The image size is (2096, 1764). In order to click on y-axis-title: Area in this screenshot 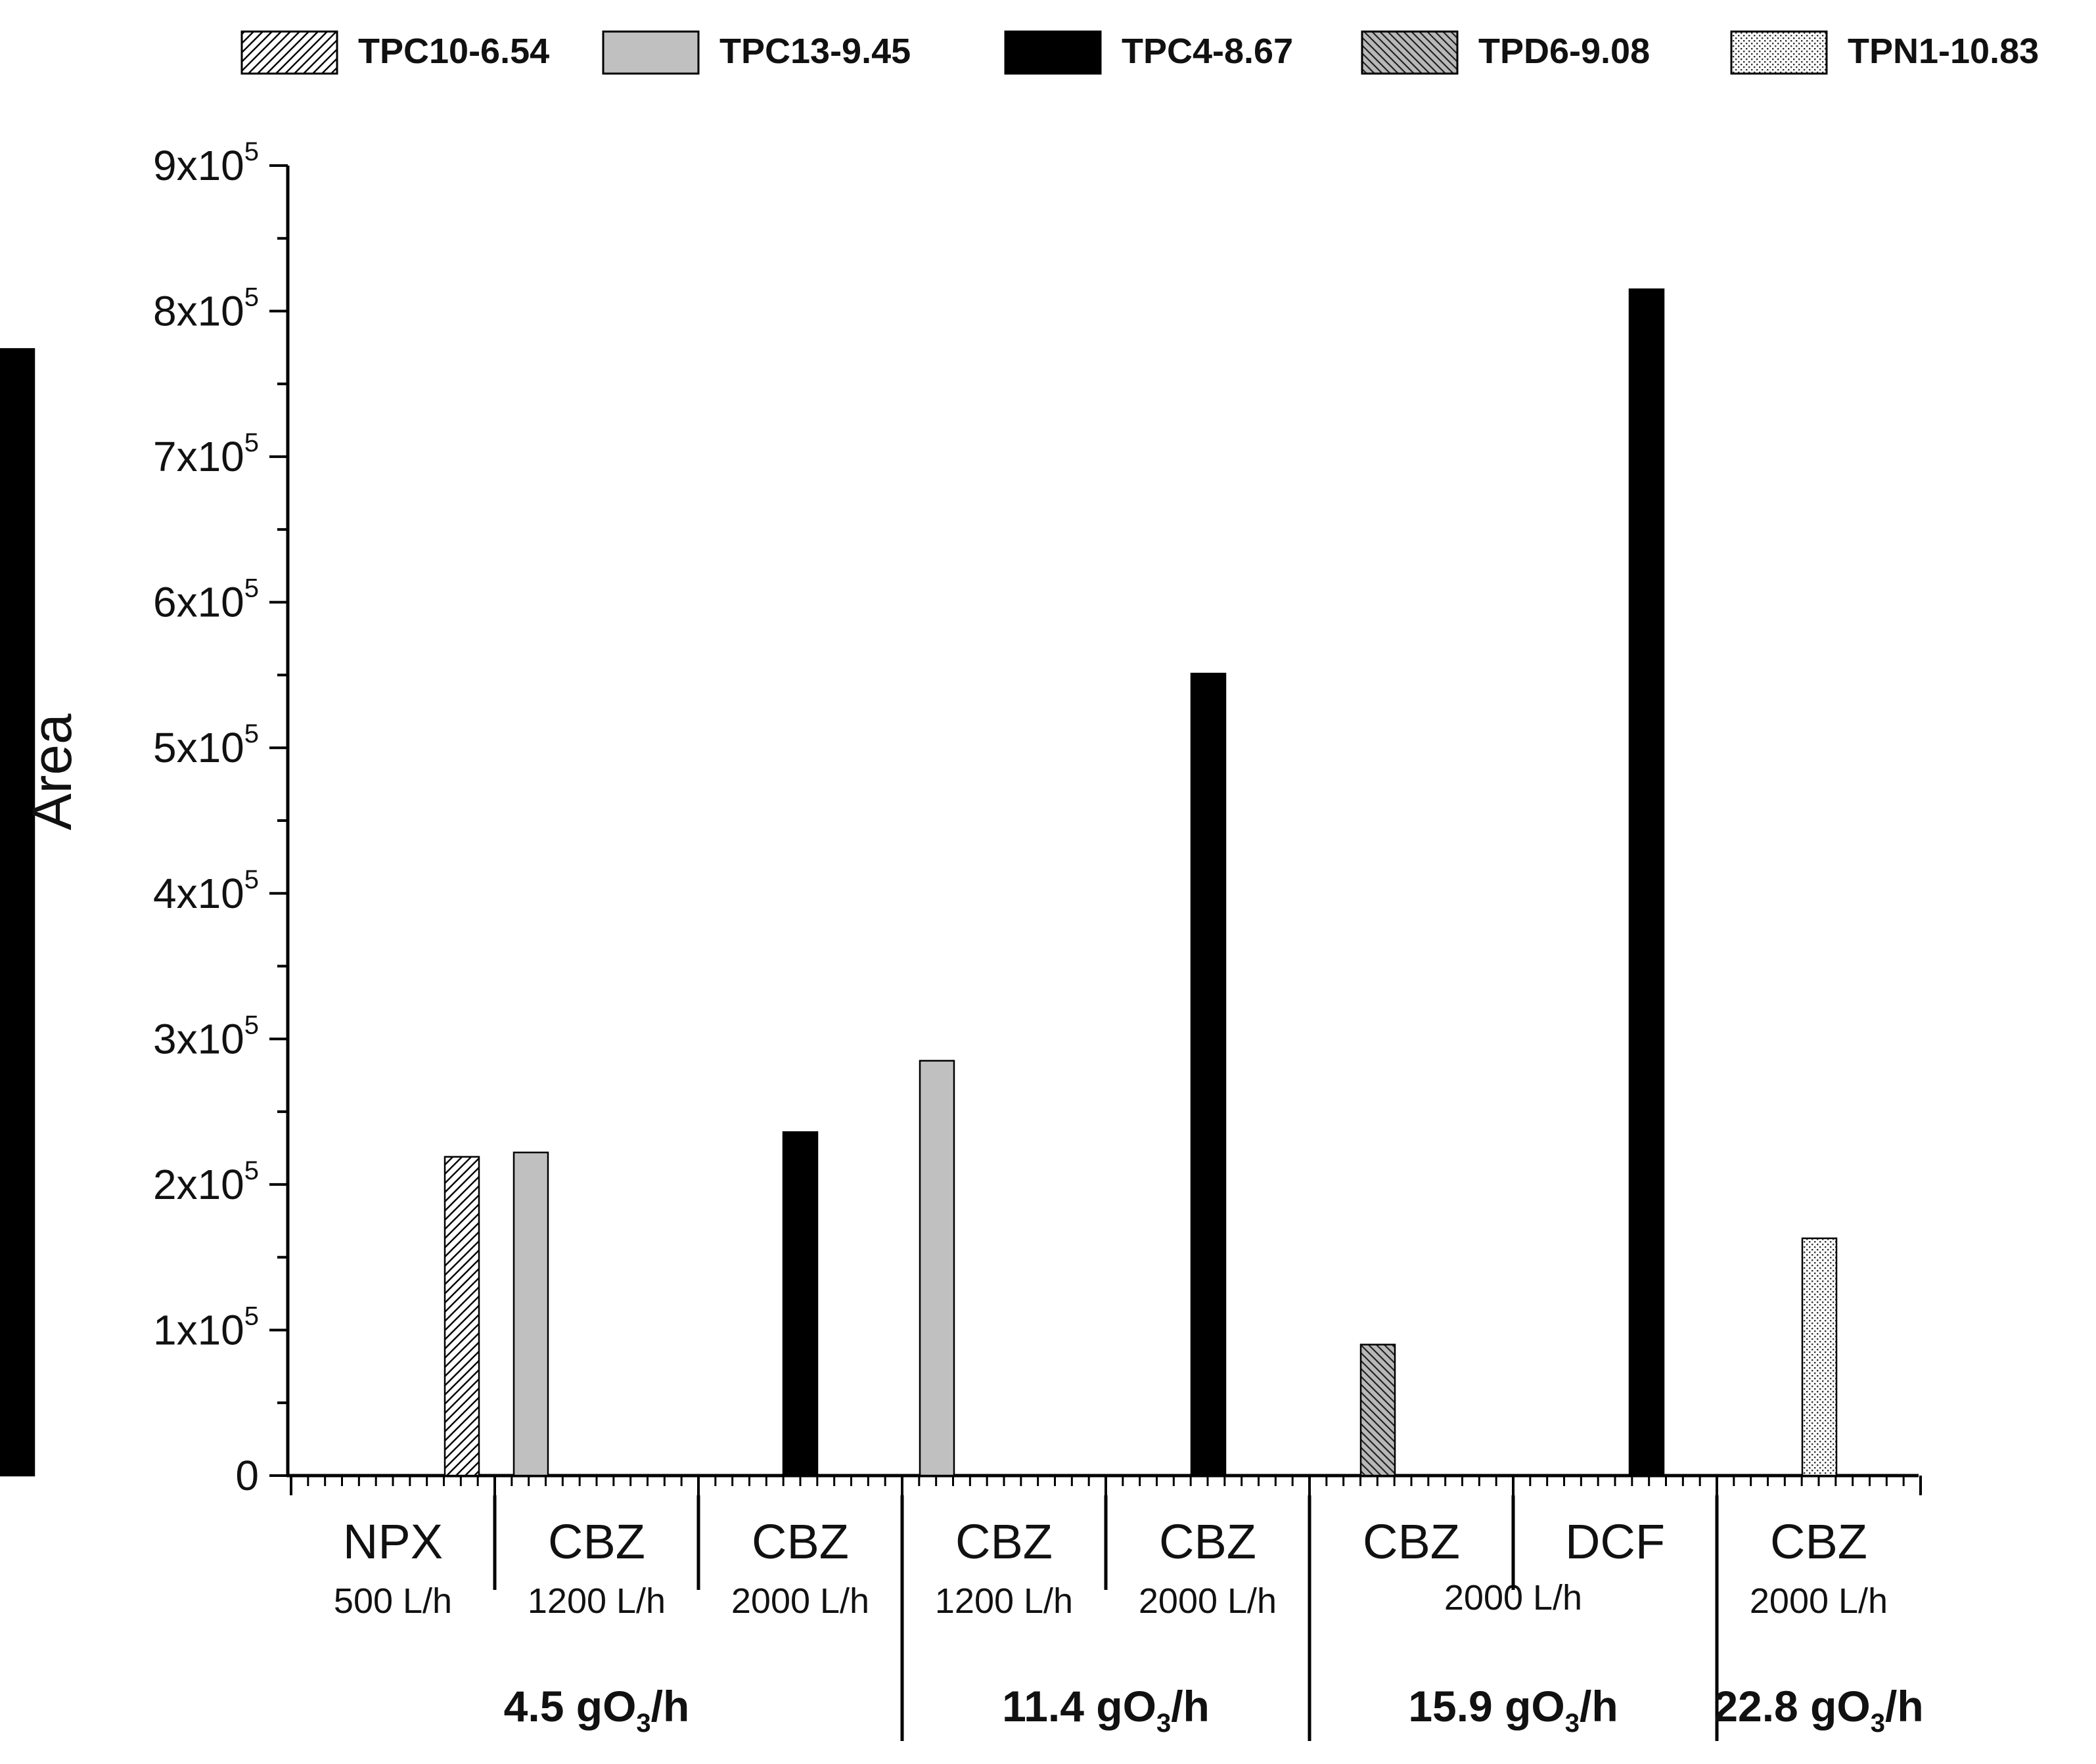, I will do `click(52, 771)`.